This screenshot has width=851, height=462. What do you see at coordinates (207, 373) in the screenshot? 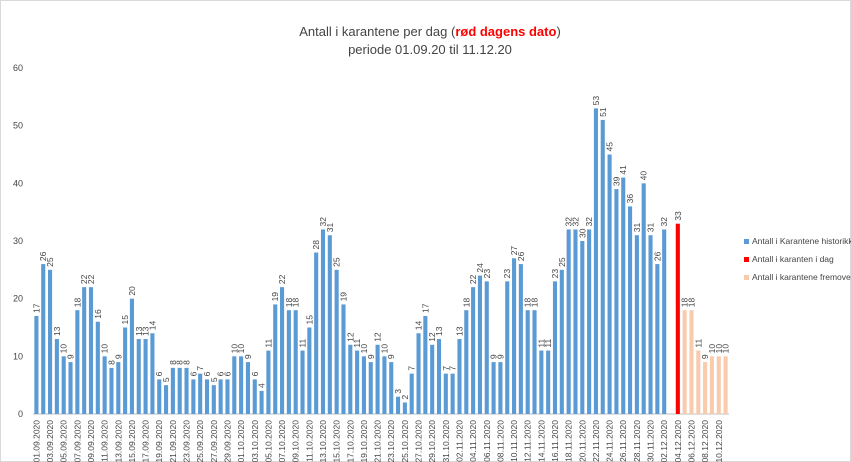
I see `data-label: 6` at bounding box center [207, 373].